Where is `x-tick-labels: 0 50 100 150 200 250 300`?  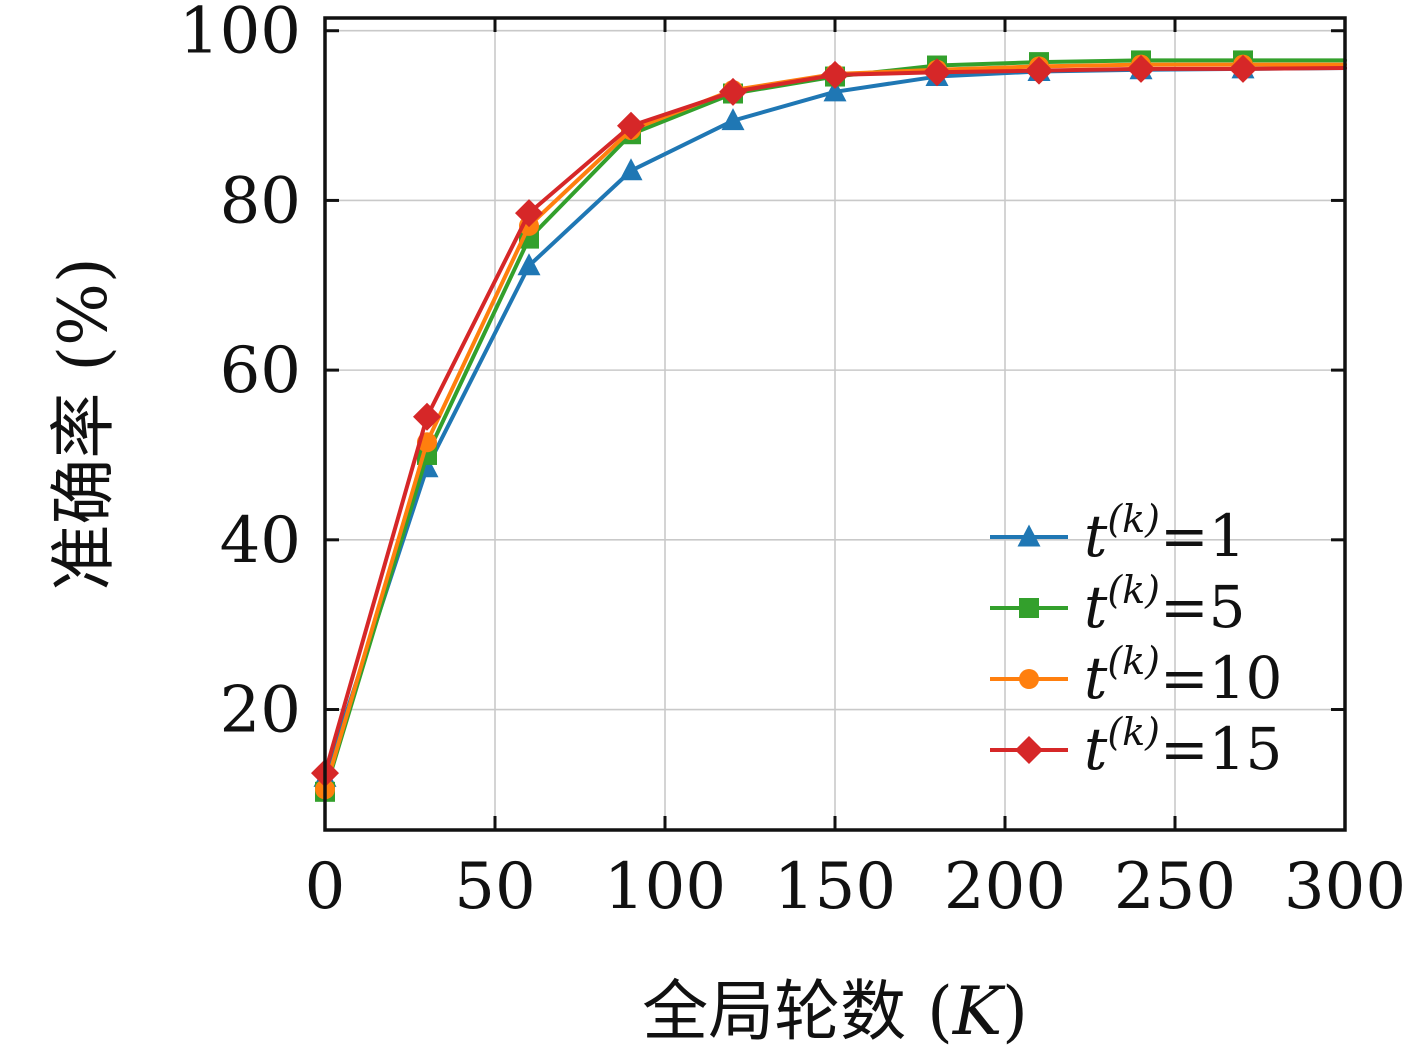 x-tick-labels: 0 50 100 150 200 250 300 is located at coordinates (855, 887).